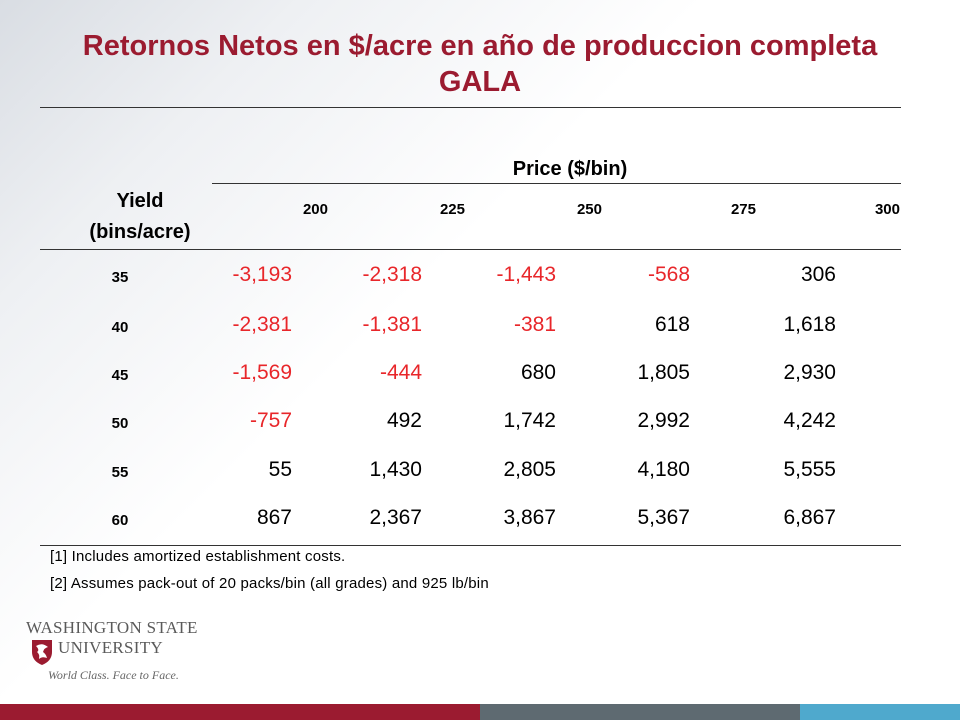 This screenshot has width=960, height=720. I want to click on price-column-header: Price ($/bin), so click(570, 169).